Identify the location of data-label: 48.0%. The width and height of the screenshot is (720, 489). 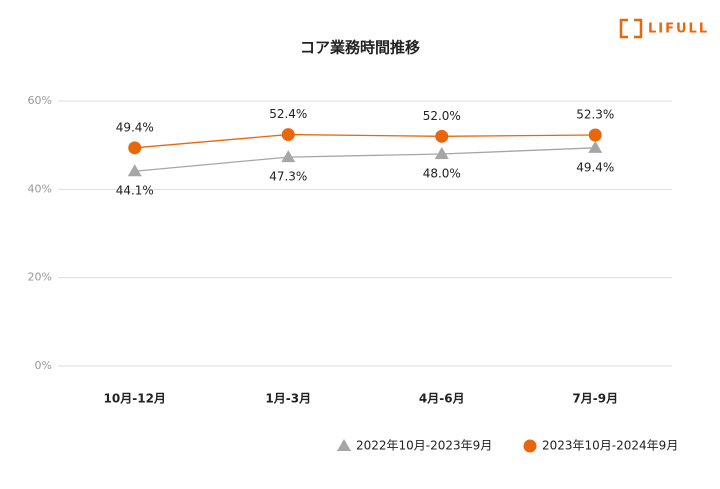
(442, 174).